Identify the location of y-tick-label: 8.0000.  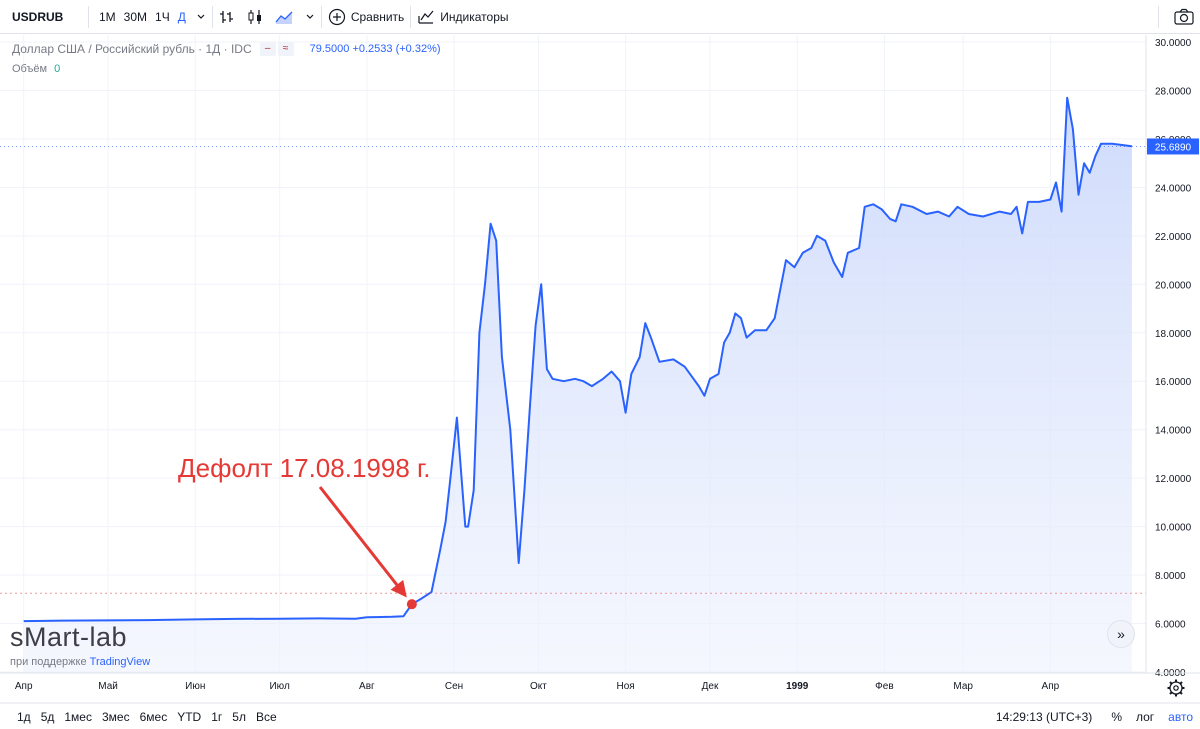
(1170, 576).